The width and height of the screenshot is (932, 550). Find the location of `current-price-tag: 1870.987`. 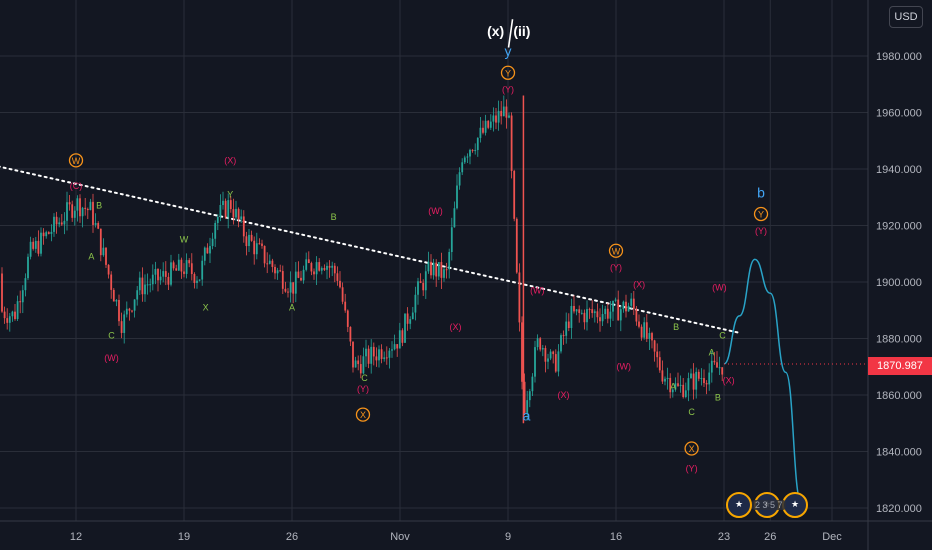

current-price-tag: 1870.987 is located at coordinates (900, 366).